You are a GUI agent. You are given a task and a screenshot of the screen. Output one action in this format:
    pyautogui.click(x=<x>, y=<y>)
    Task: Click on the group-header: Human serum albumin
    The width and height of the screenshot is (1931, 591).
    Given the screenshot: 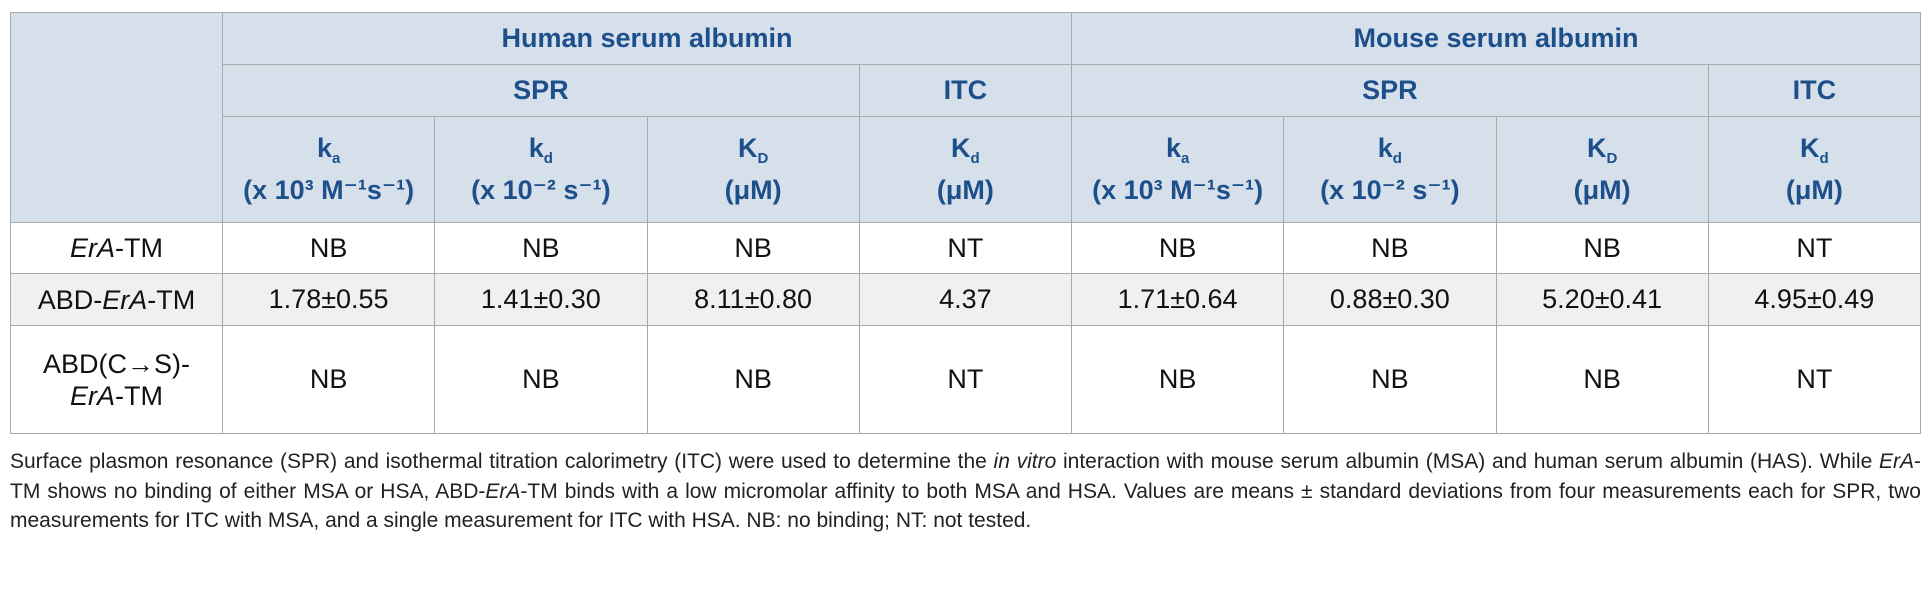 What is the action you would take?
    pyautogui.click(x=647, y=38)
    